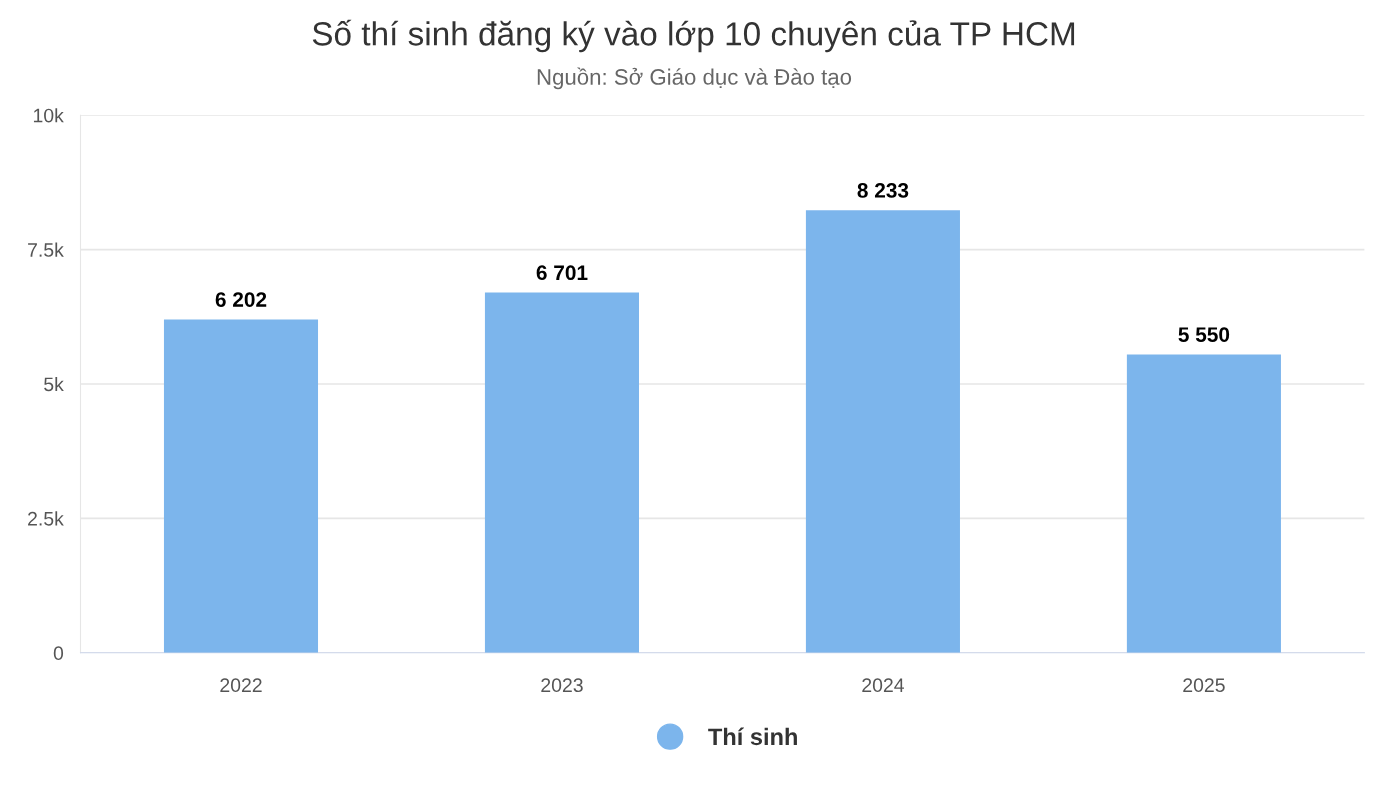 The height and width of the screenshot is (800, 1388). Describe the element at coordinates (241, 685) in the screenshot. I see `x-tick-label: 2022` at that location.